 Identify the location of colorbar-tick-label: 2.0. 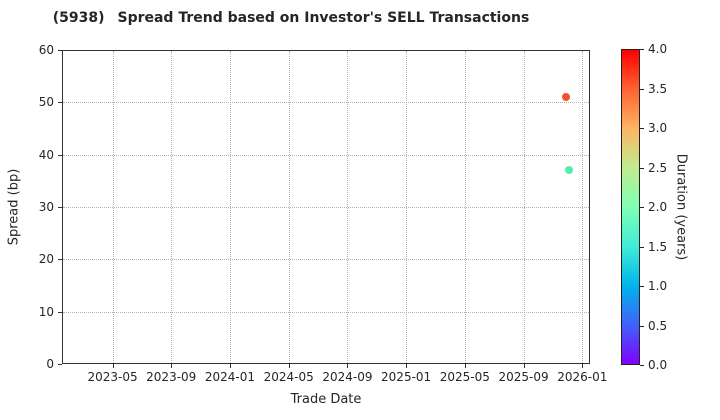
(658, 207).